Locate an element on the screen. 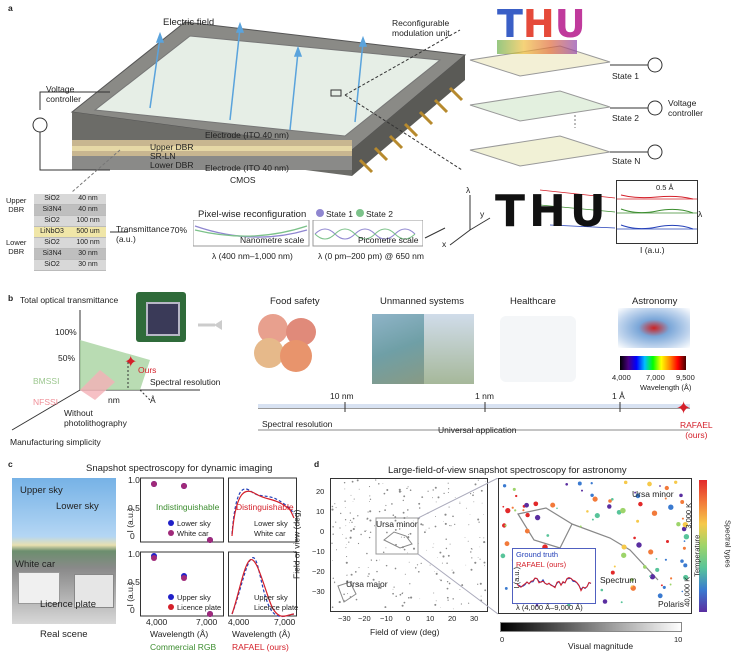 The image size is (740, 656). temperature-label: Temperature is located at coordinates (697, 555).